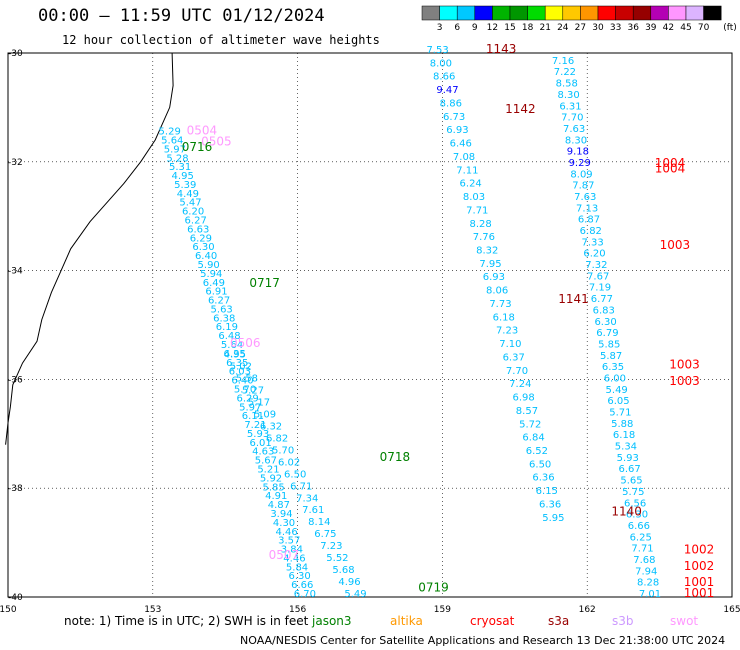  What do you see at coordinates (264, 283) in the screenshot?
I see `pass-time-label: 0717` at bounding box center [264, 283].